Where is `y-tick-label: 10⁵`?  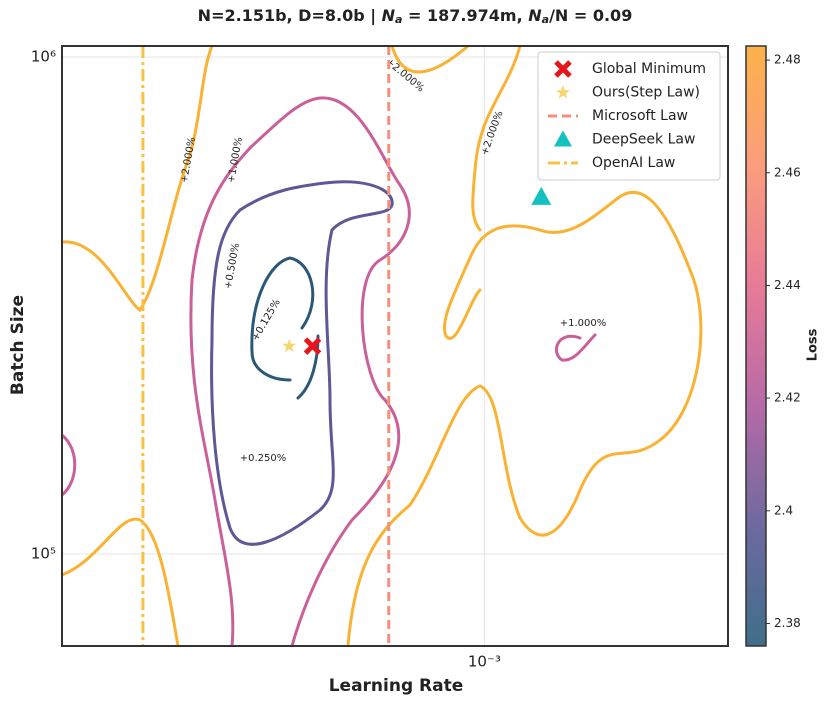
y-tick-label: 10⁵ is located at coordinates (43, 554).